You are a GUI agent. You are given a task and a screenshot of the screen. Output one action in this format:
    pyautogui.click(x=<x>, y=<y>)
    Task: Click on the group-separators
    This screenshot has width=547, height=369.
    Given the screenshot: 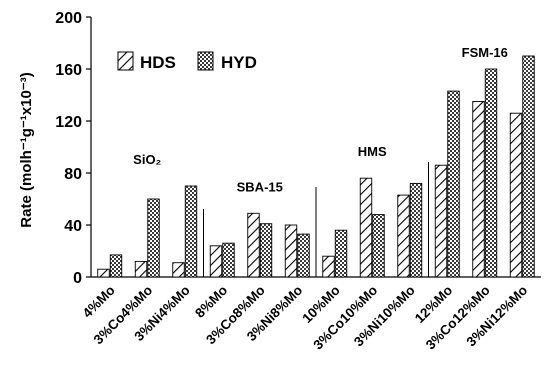 What is the action you would take?
    pyautogui.click(x=316, y=219)
    